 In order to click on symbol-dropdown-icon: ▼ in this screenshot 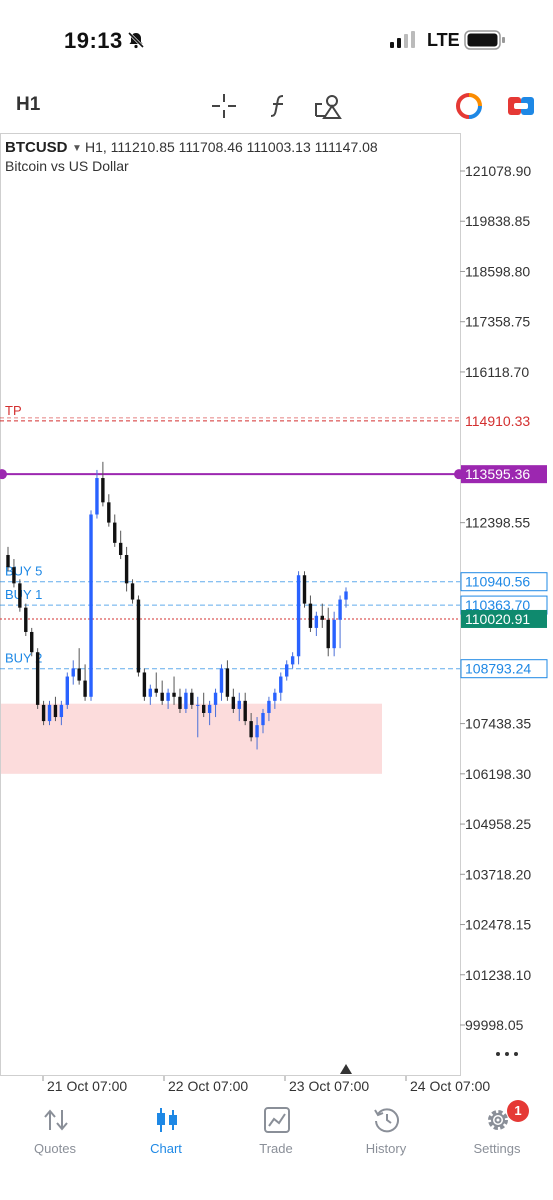, I will do `click(77, 148)`.